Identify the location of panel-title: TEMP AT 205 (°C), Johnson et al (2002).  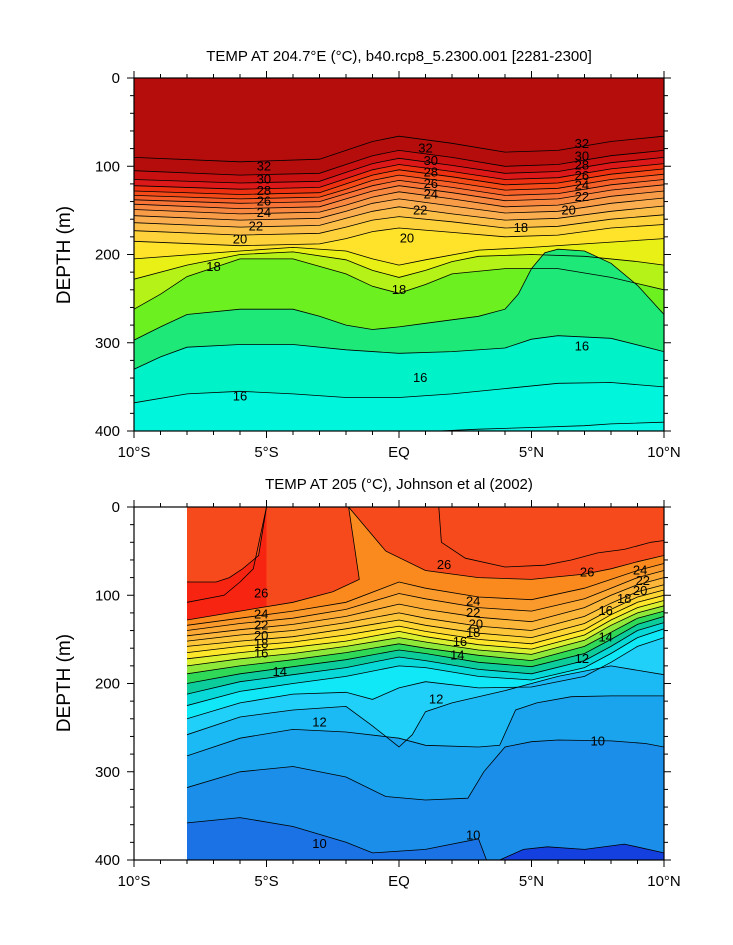
(399, 484).